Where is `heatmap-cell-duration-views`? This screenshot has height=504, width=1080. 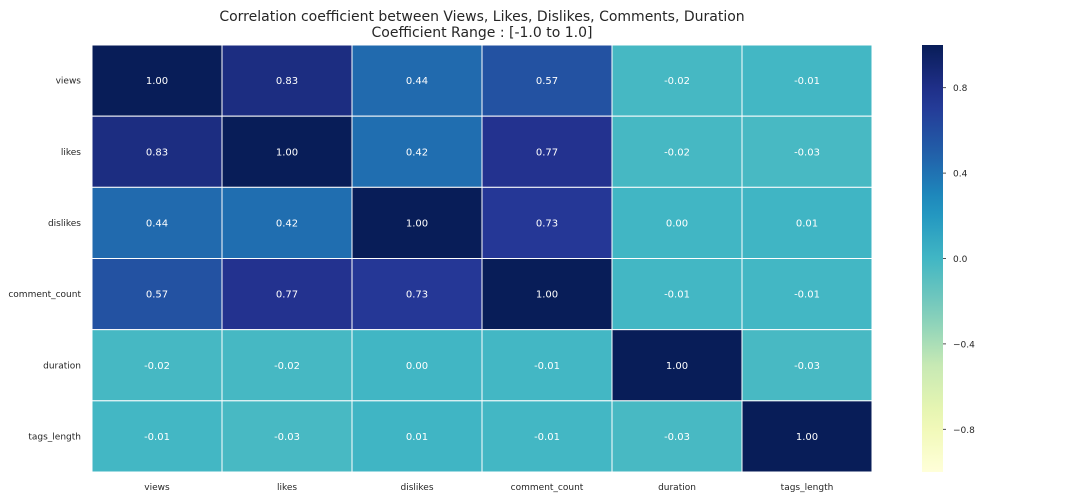 heatmap-cell-duration-views is located at coordinates (157, 365).